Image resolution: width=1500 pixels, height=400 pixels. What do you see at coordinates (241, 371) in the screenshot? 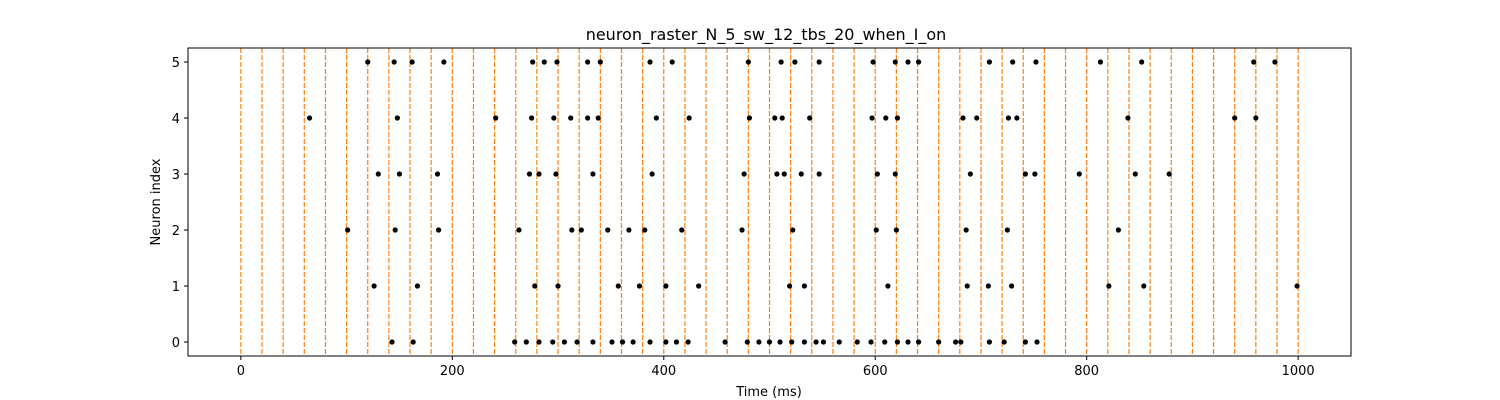
I see `x-tick-label: 0` at bounding box center [241, 371].